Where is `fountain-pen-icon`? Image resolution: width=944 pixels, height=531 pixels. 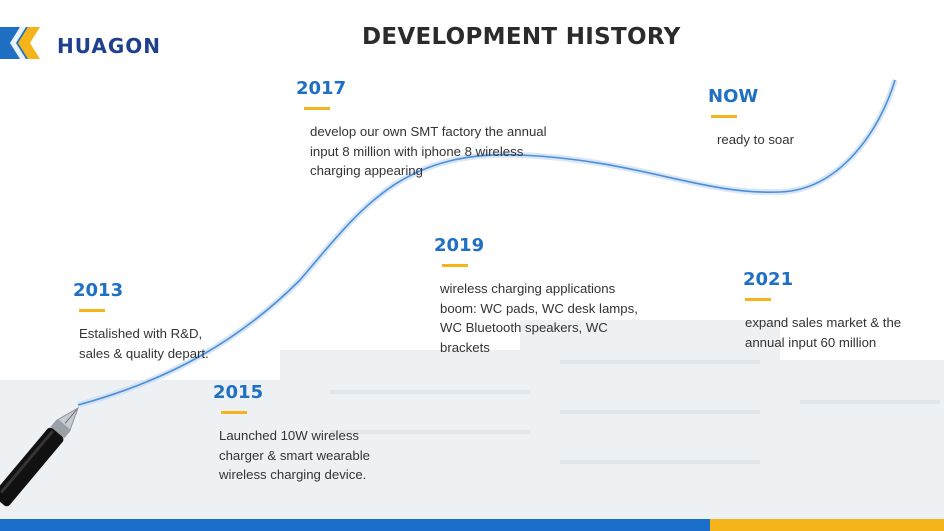
fountain-pen-icon is located at coordinates (39, 456).